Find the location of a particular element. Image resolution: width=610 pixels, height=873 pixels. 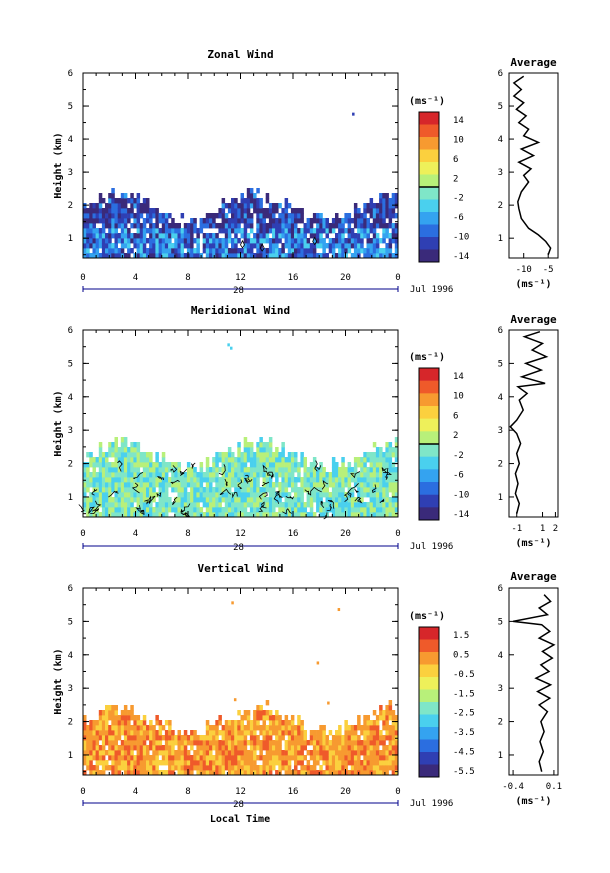

colorbar-swatch is located at coordinates (429, 463).